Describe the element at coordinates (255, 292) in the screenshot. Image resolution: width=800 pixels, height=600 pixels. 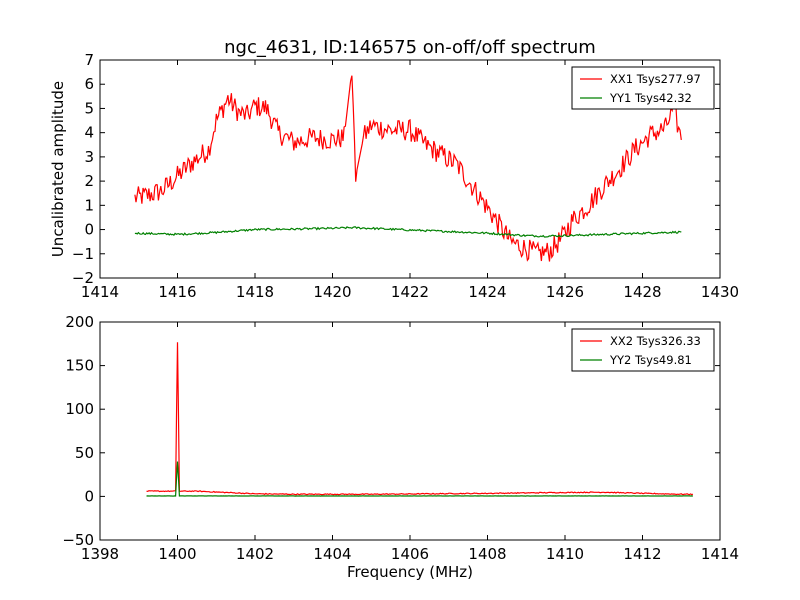
I see `x-tick-label: 1418` at that location.